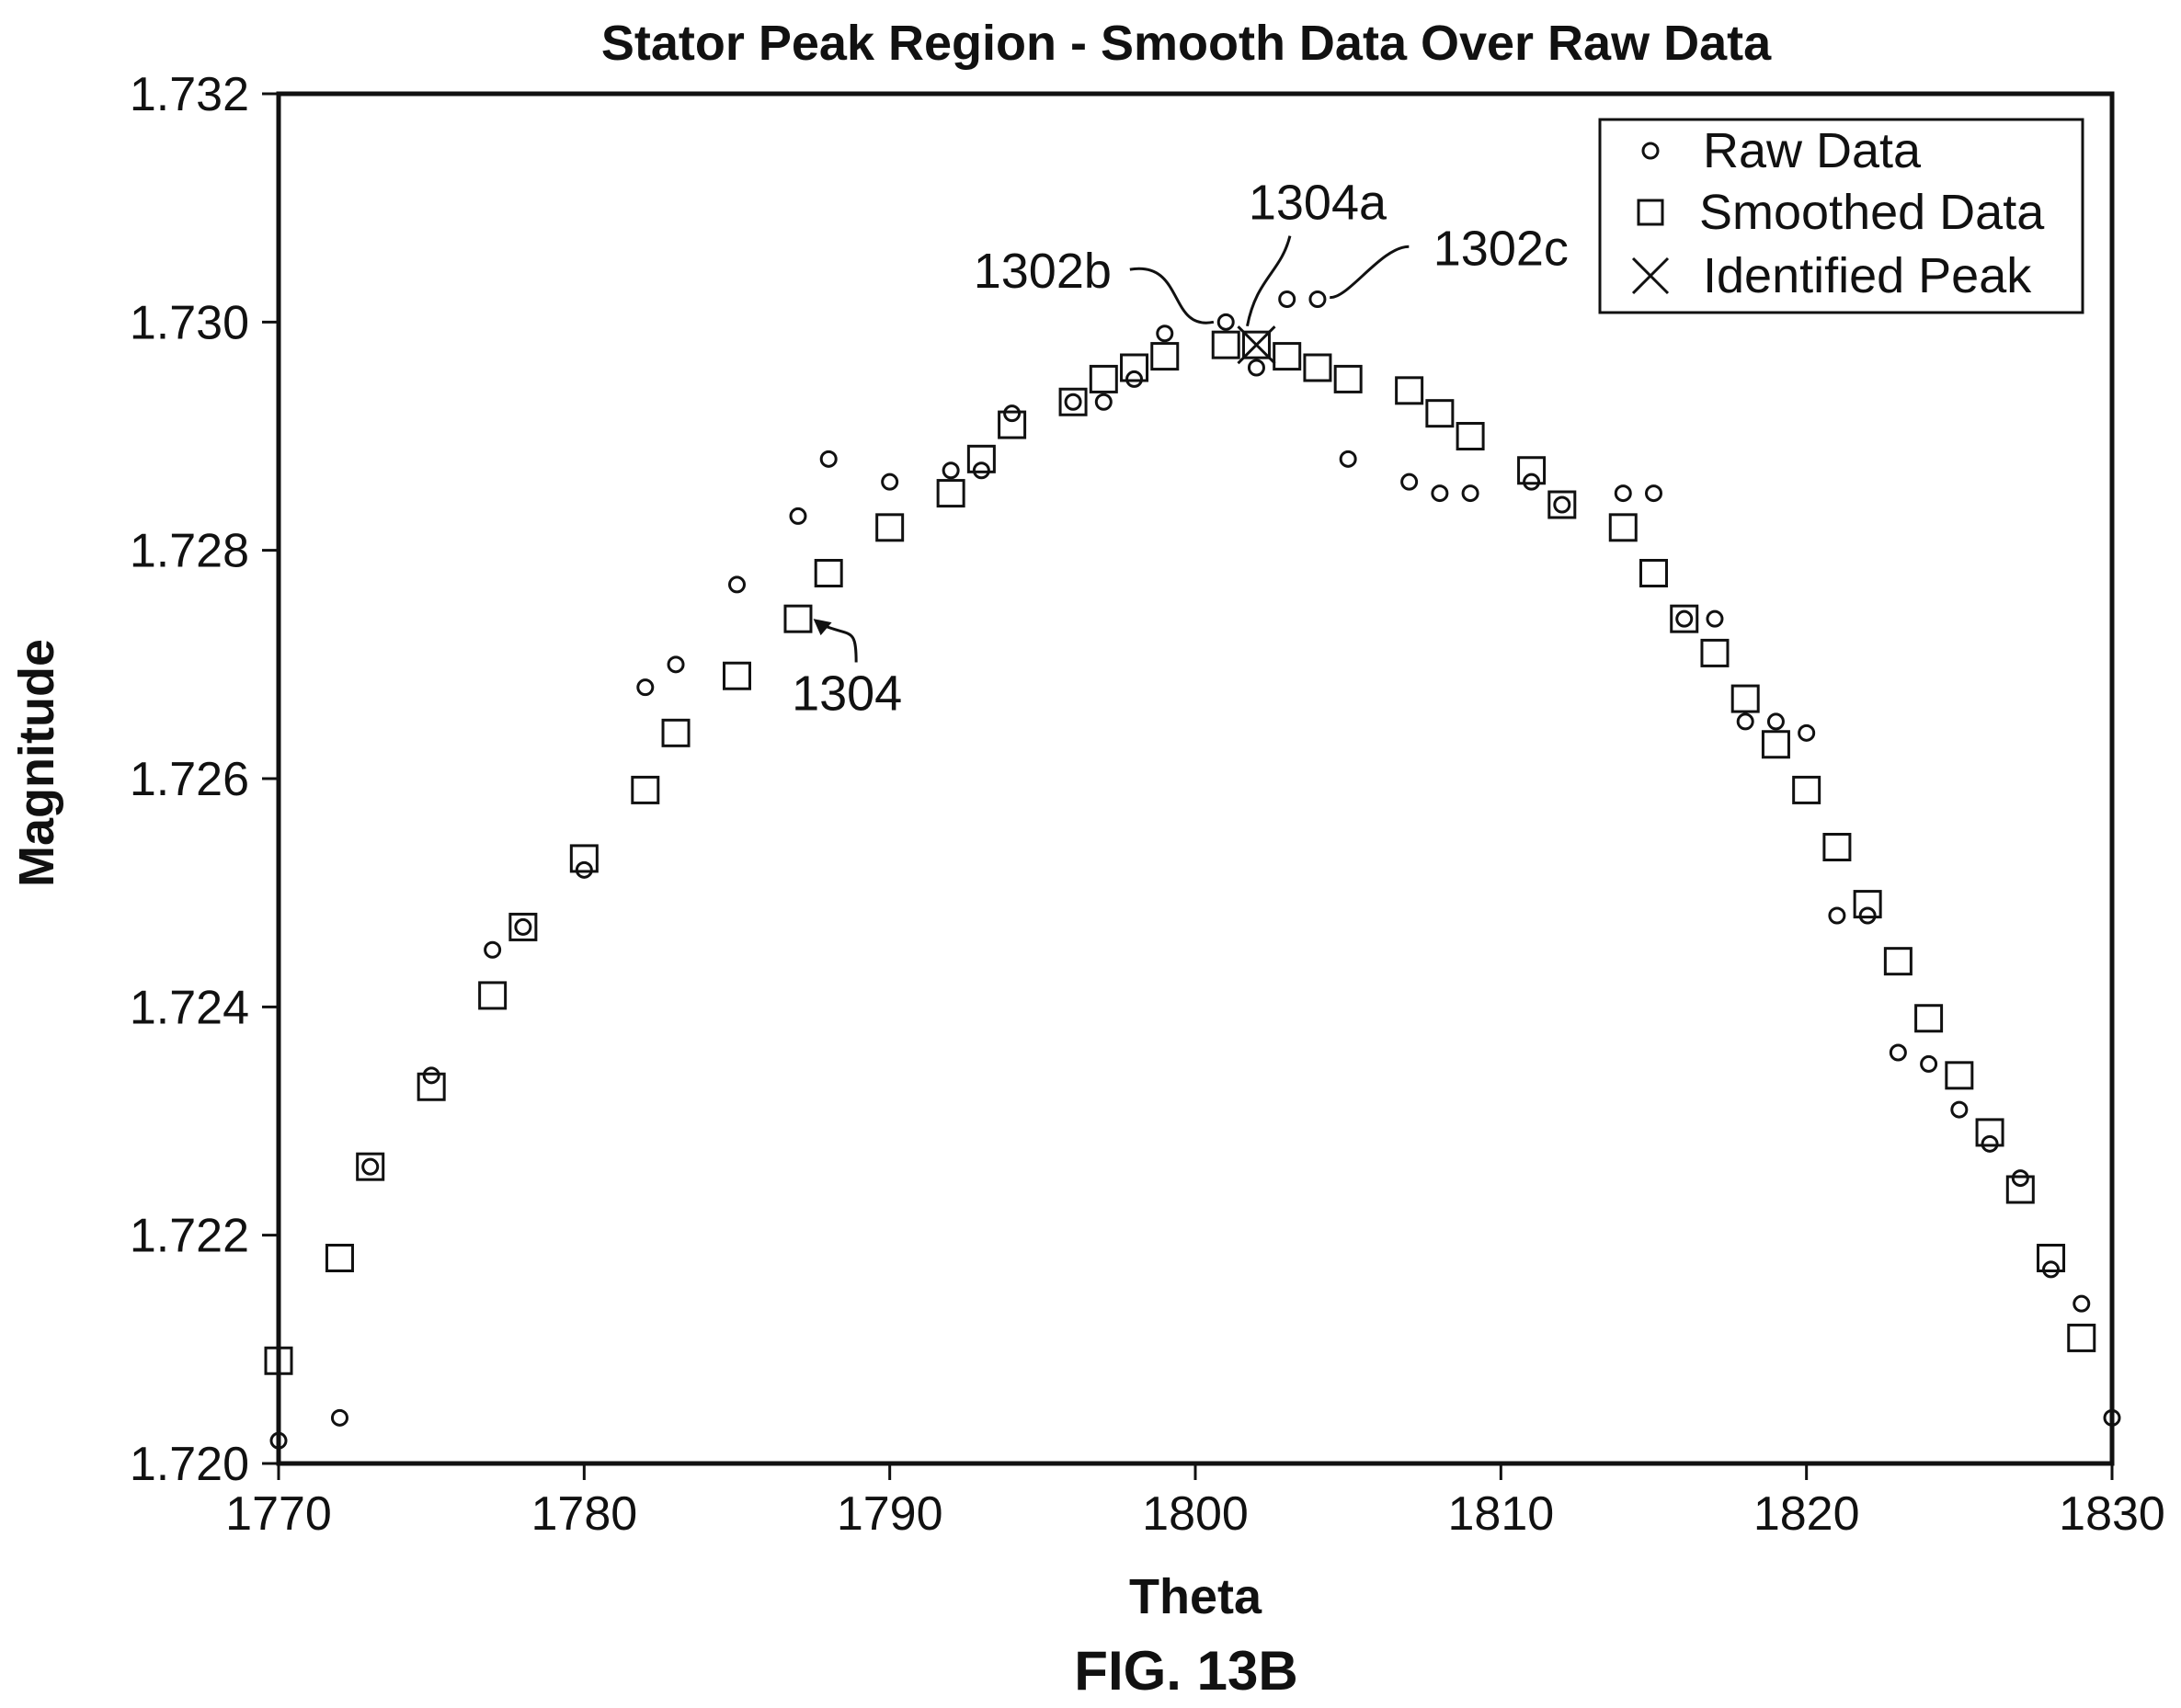 The width and height of the screenshot is (2181, 1708). I want to click on annotation-label: 1304a, so click(1318, 203).